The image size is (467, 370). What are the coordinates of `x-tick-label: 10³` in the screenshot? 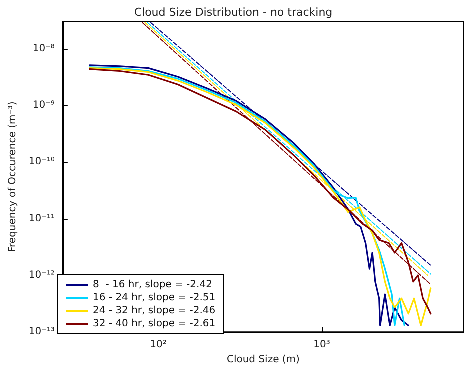 It's located at (322, 345).